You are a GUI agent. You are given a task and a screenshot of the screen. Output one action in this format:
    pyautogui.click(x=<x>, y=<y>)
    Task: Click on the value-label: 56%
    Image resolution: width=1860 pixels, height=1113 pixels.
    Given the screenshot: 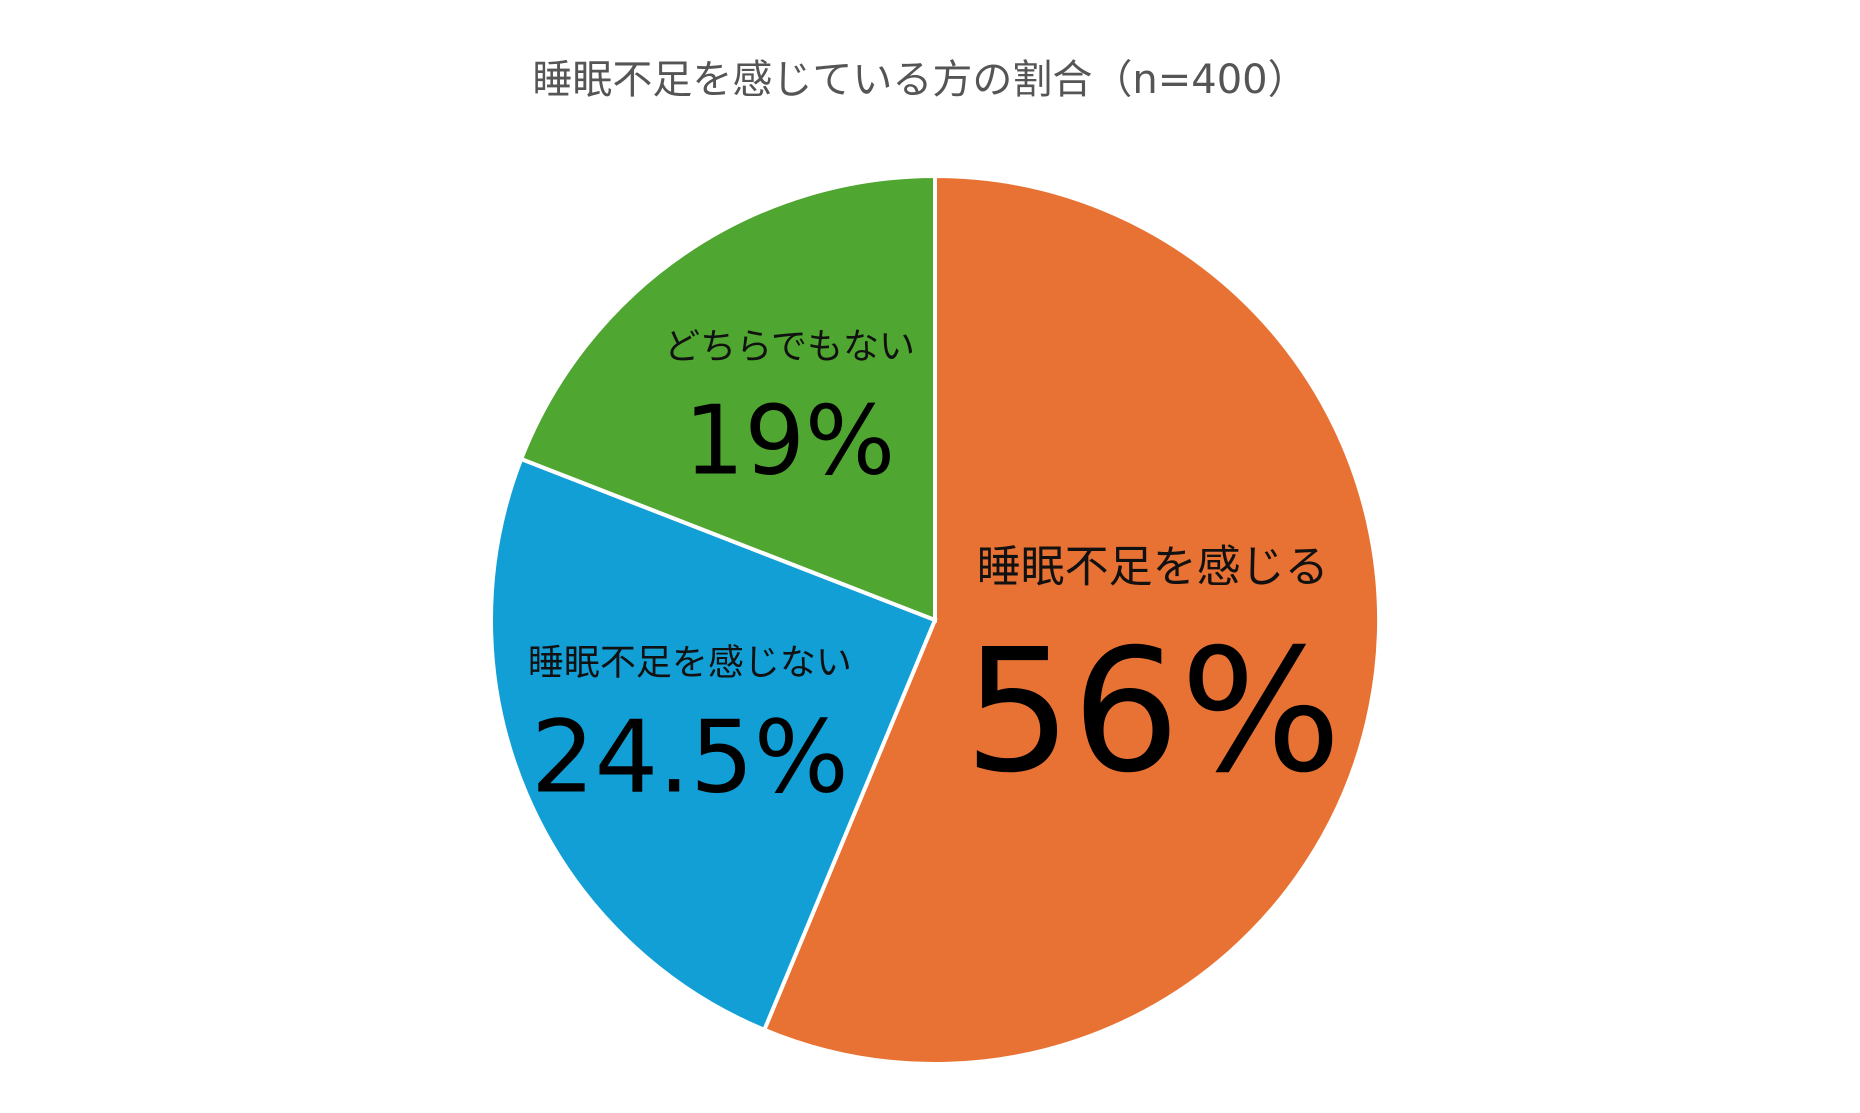 What is the action you would take?
    pyautogui.click(x=1153, y=712)
    